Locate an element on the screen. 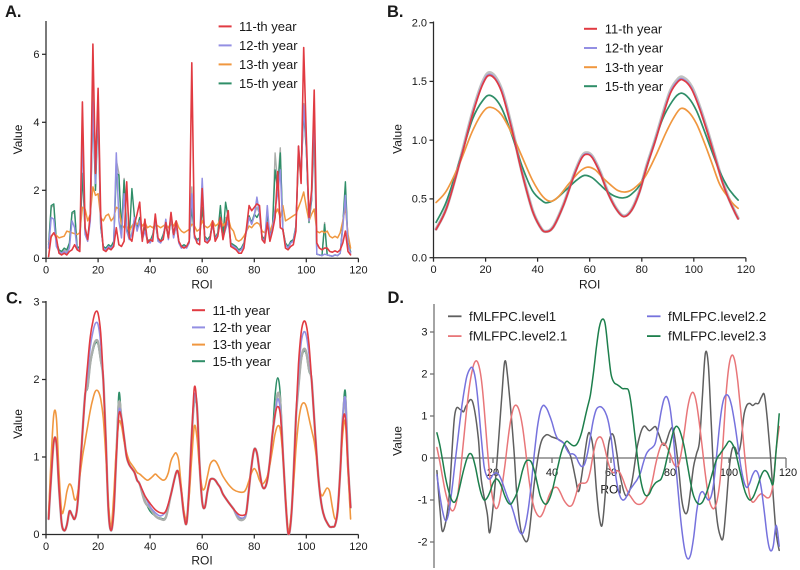 This screenshot has width=800, height=570. svg-text: fMLFPC.level2.2 is located at coordinates (717, 316).